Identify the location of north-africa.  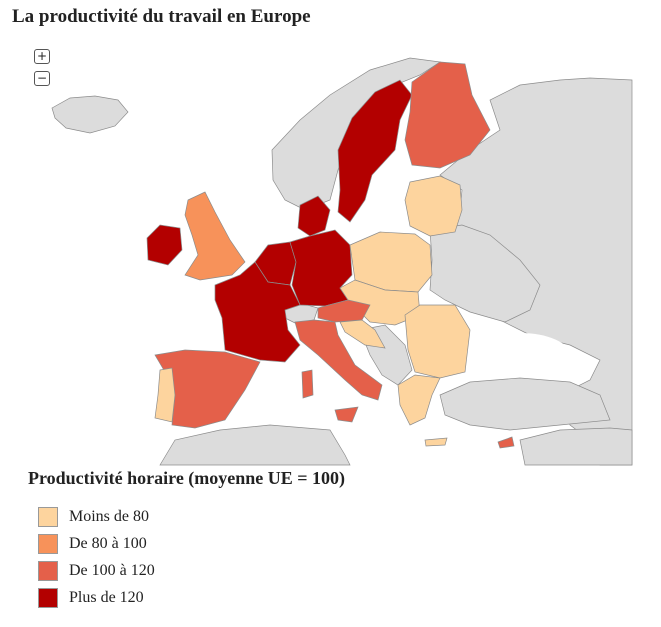
(255, 445).